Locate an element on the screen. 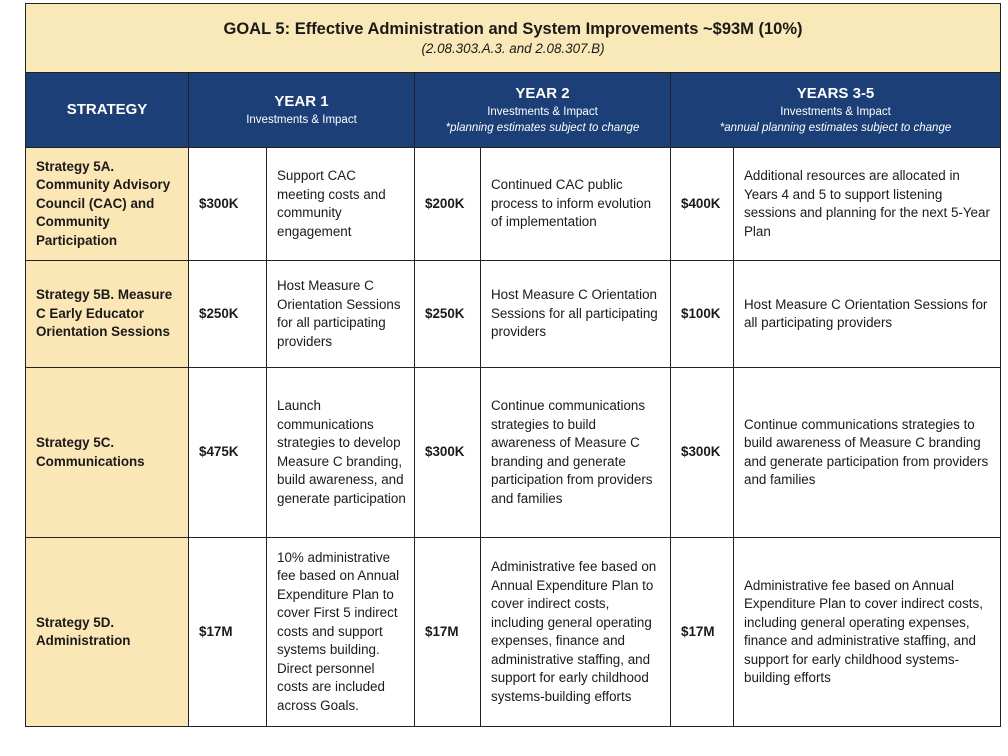  header-year1-sub: Investments & Impact is located at coordinates (301, 120).